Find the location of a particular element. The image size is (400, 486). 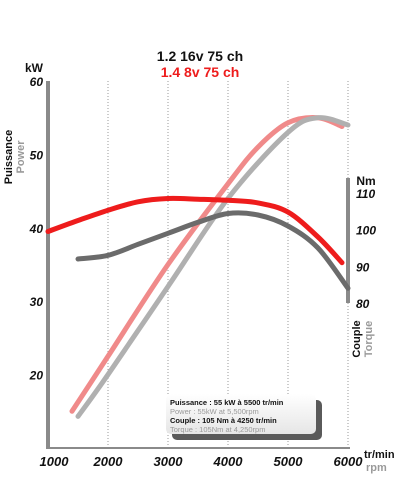

legend-torque-fr: Couple : 105 Nm à 4250 tr/min is located at coordinates (223, 420).